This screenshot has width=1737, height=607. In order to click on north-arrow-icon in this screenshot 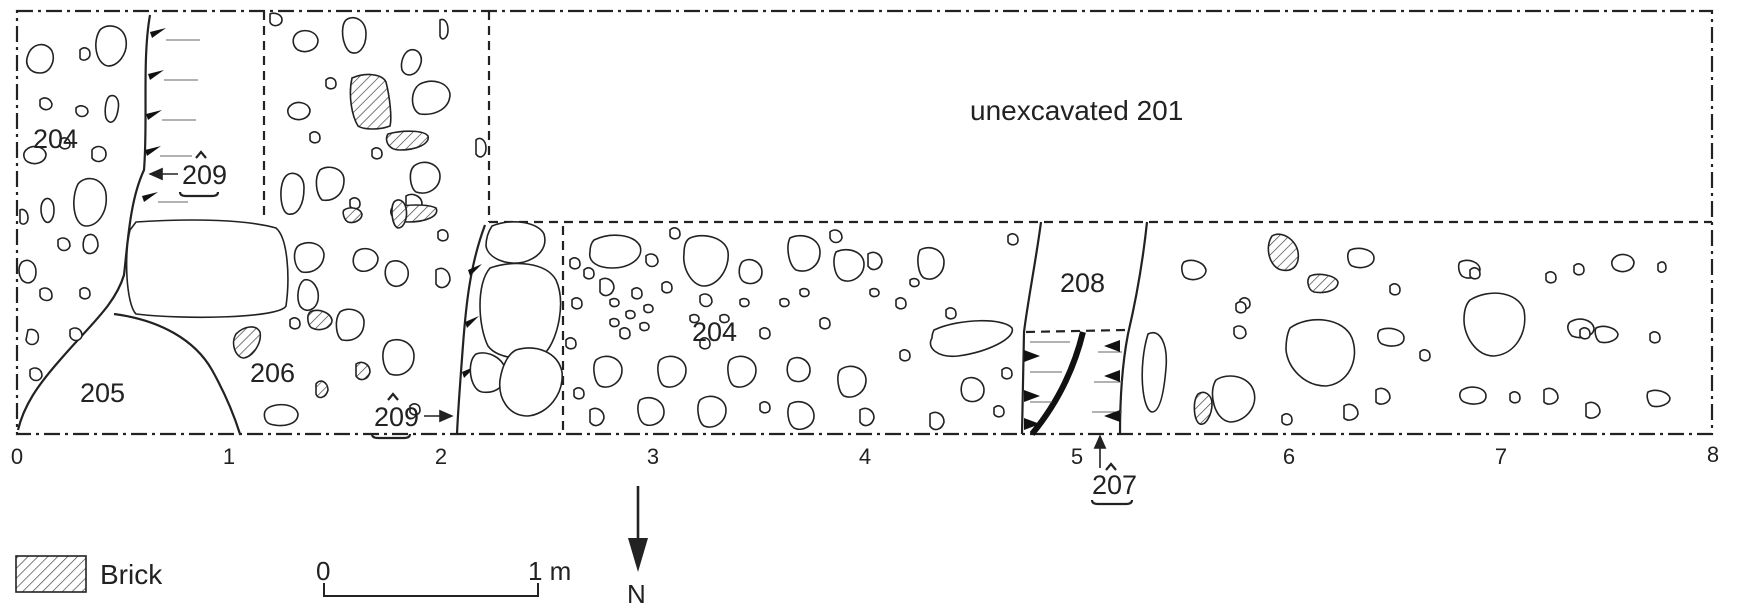, I will do `click(638, 555)`.